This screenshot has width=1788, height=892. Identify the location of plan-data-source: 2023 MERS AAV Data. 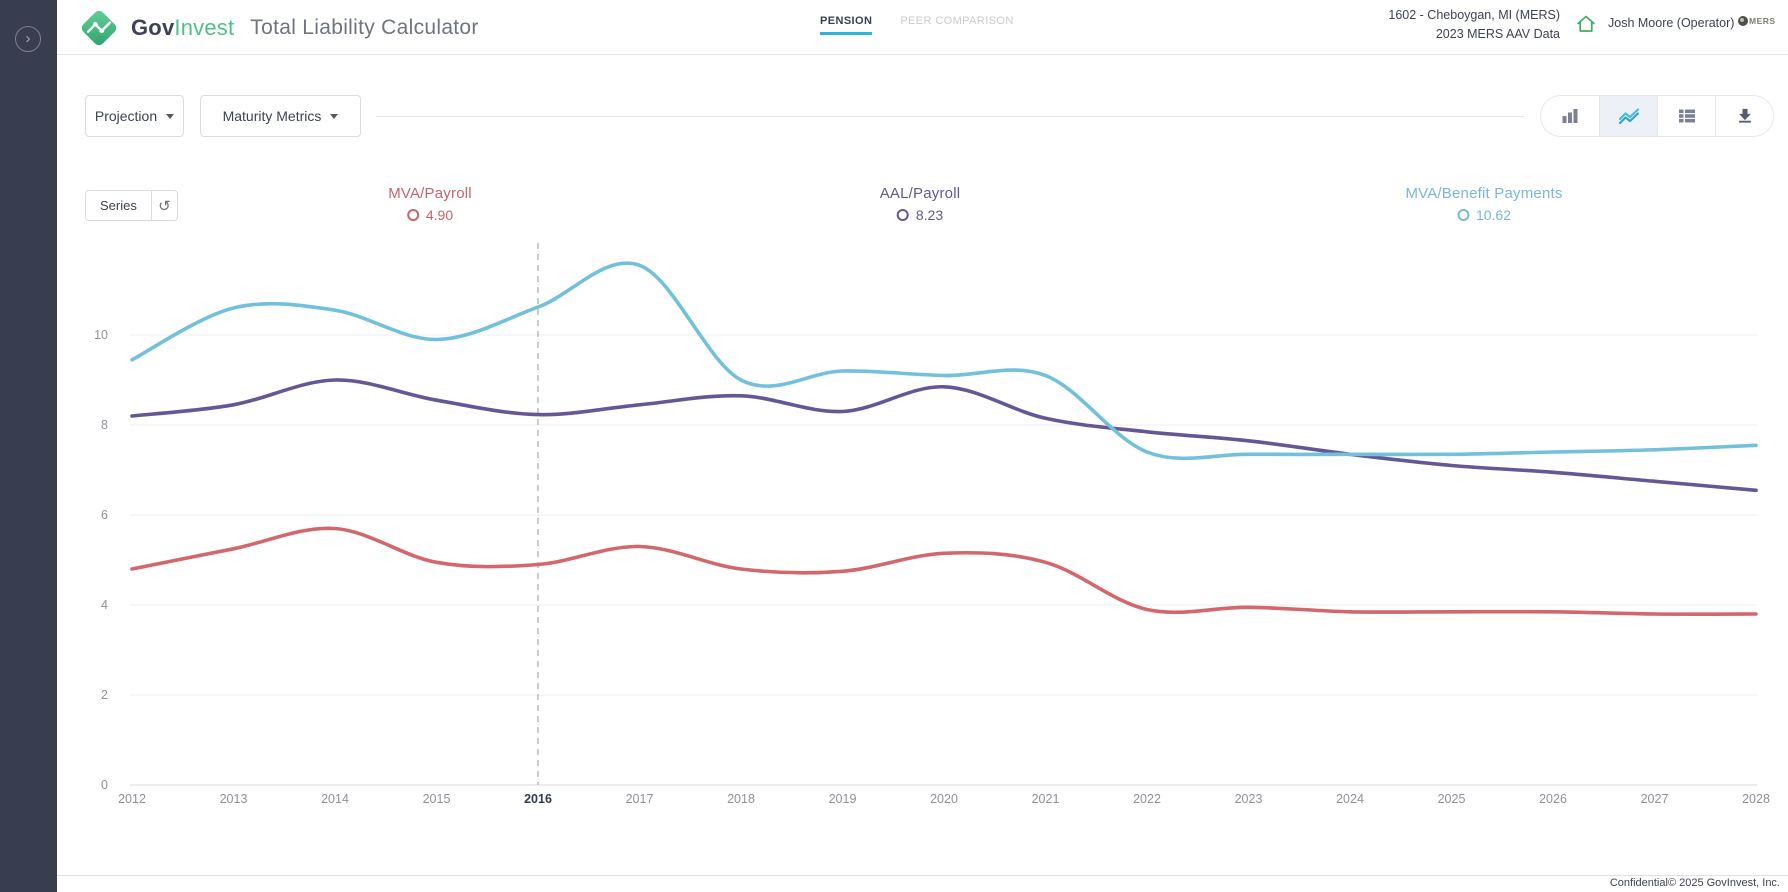
(1497, 34).